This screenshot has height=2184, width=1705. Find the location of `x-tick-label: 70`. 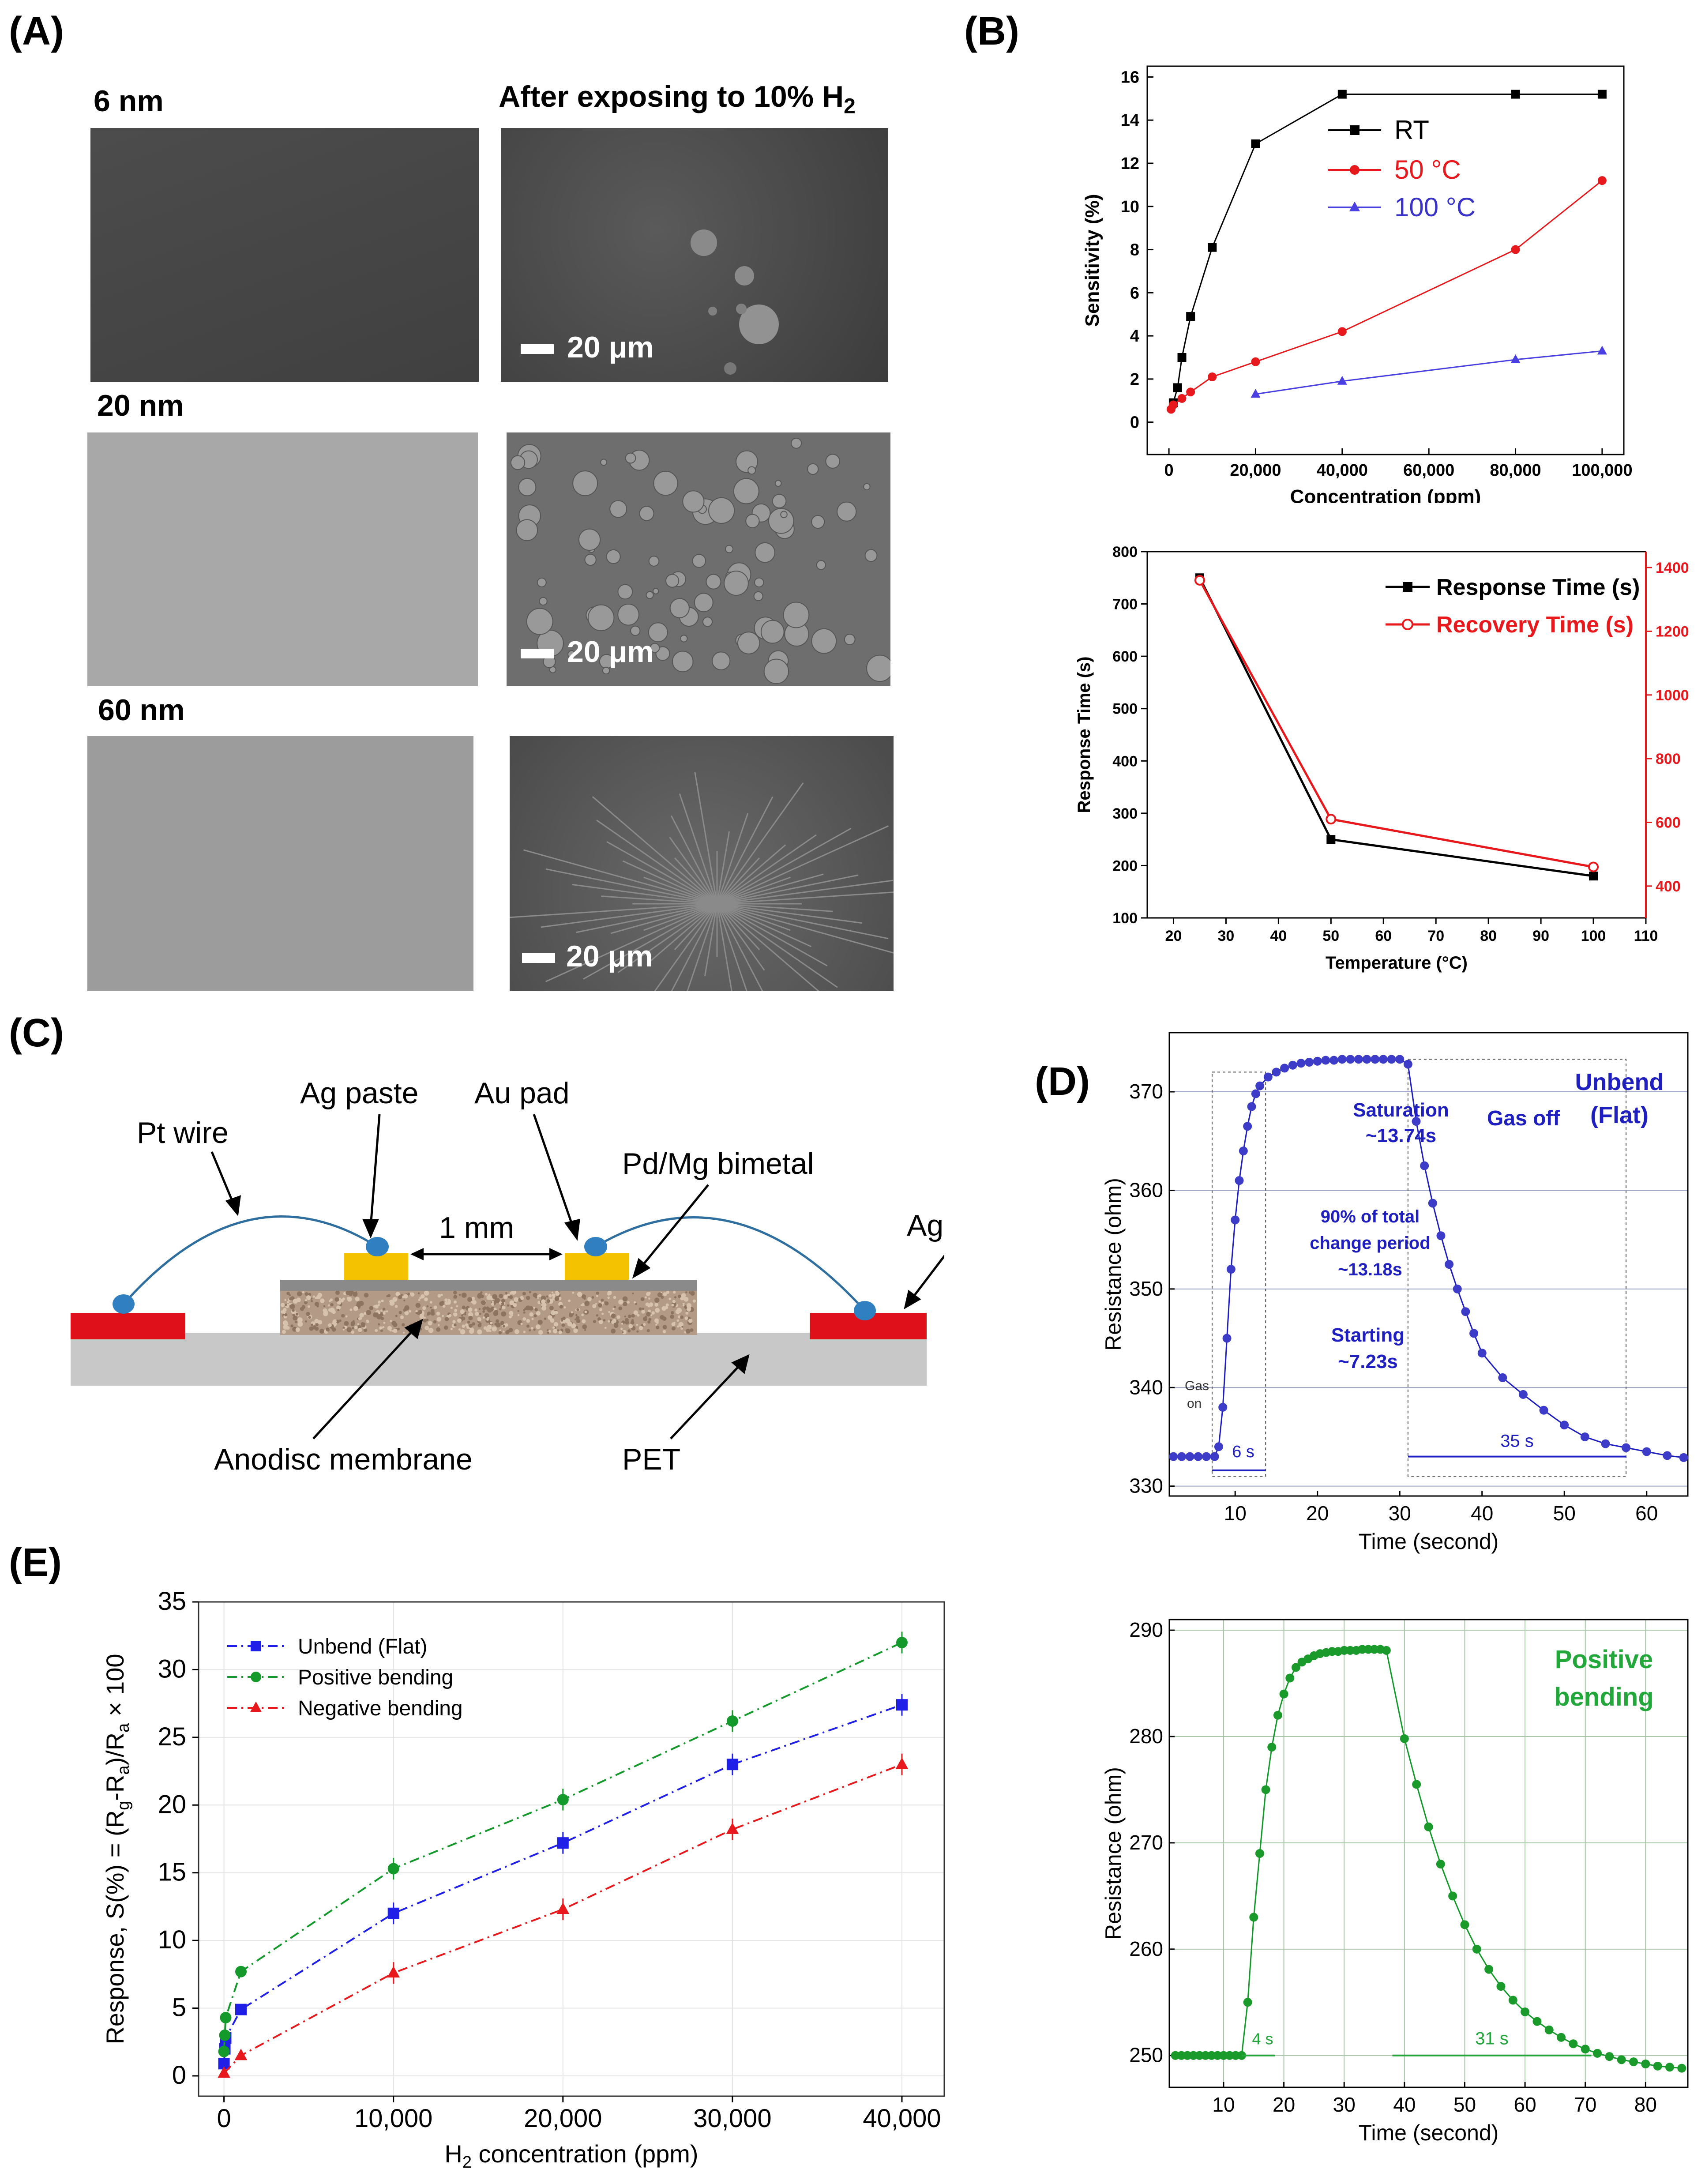

x-tick-label: 70 is located at coordinates (1585, 2104).